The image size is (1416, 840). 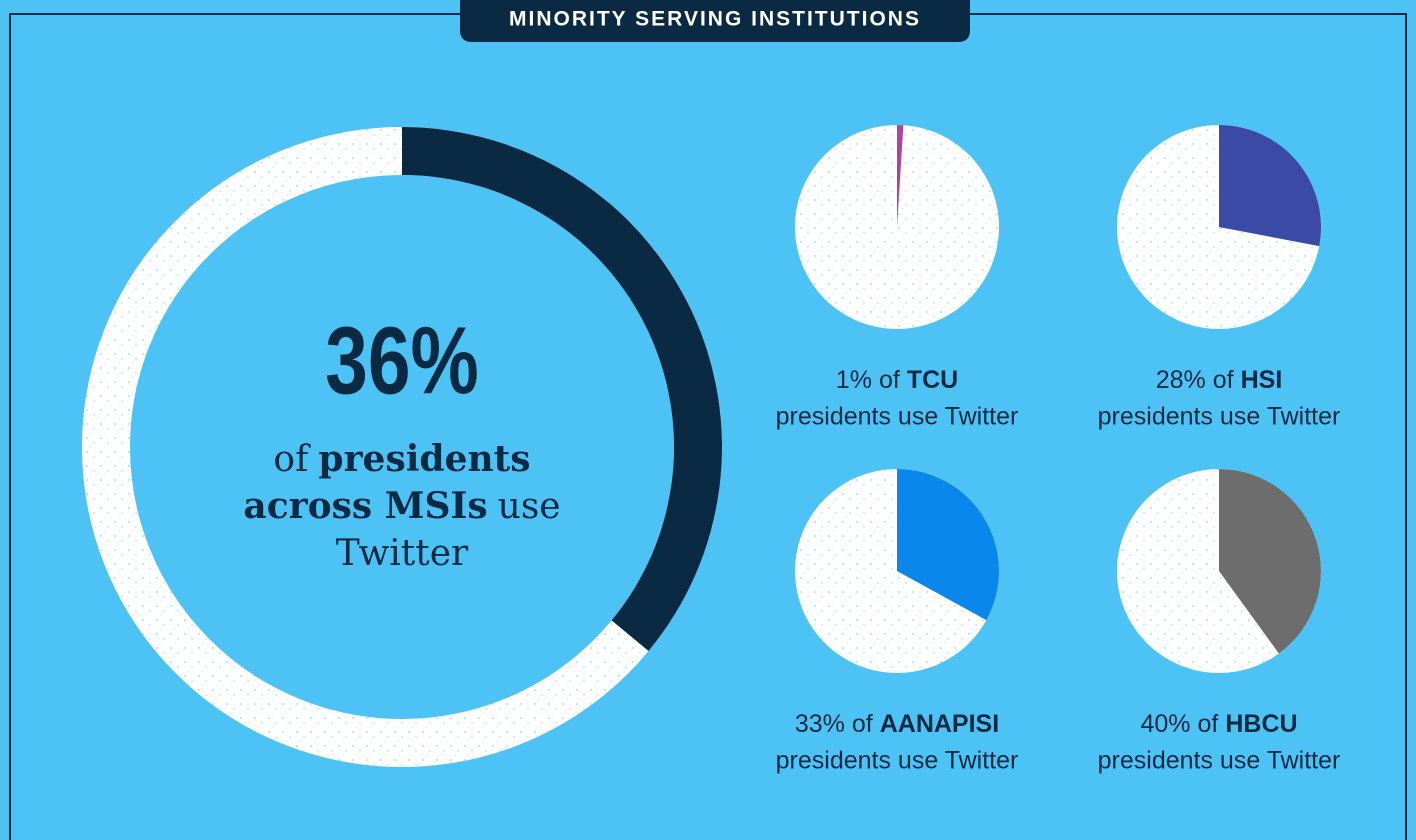 What do you see at coordinates (1165, 724) in the screenshot?
I see `pie-value-label: 40%` at bounding box center [1165, 724].